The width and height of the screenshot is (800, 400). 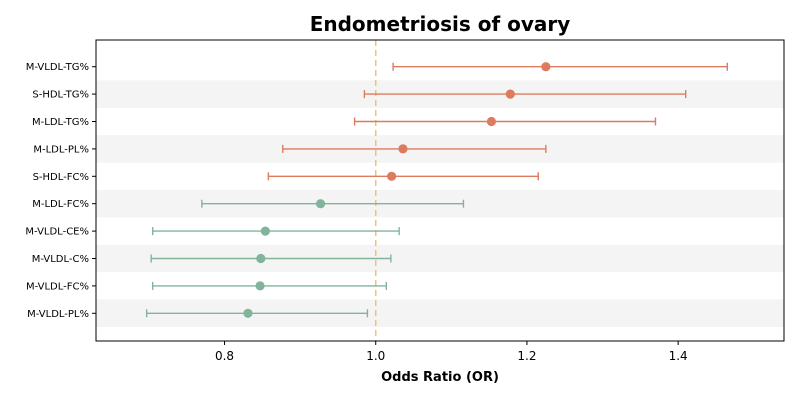 What do you see at coordinates (60, 259) in the screenshot?
I see `y-tick-label: M-VLDL-C%` at bounding box center [60, 259].